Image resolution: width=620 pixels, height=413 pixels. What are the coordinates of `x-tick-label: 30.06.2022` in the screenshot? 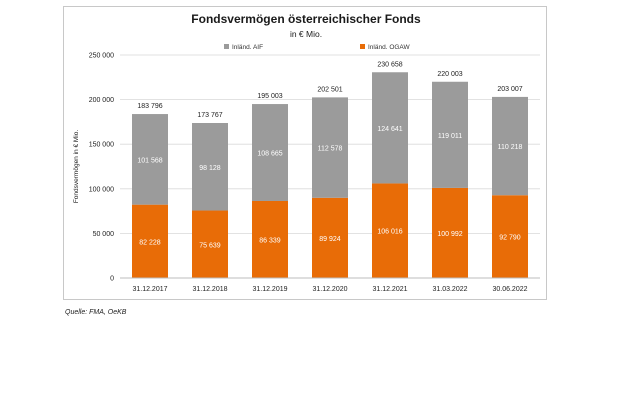 It's located at (509, 289).